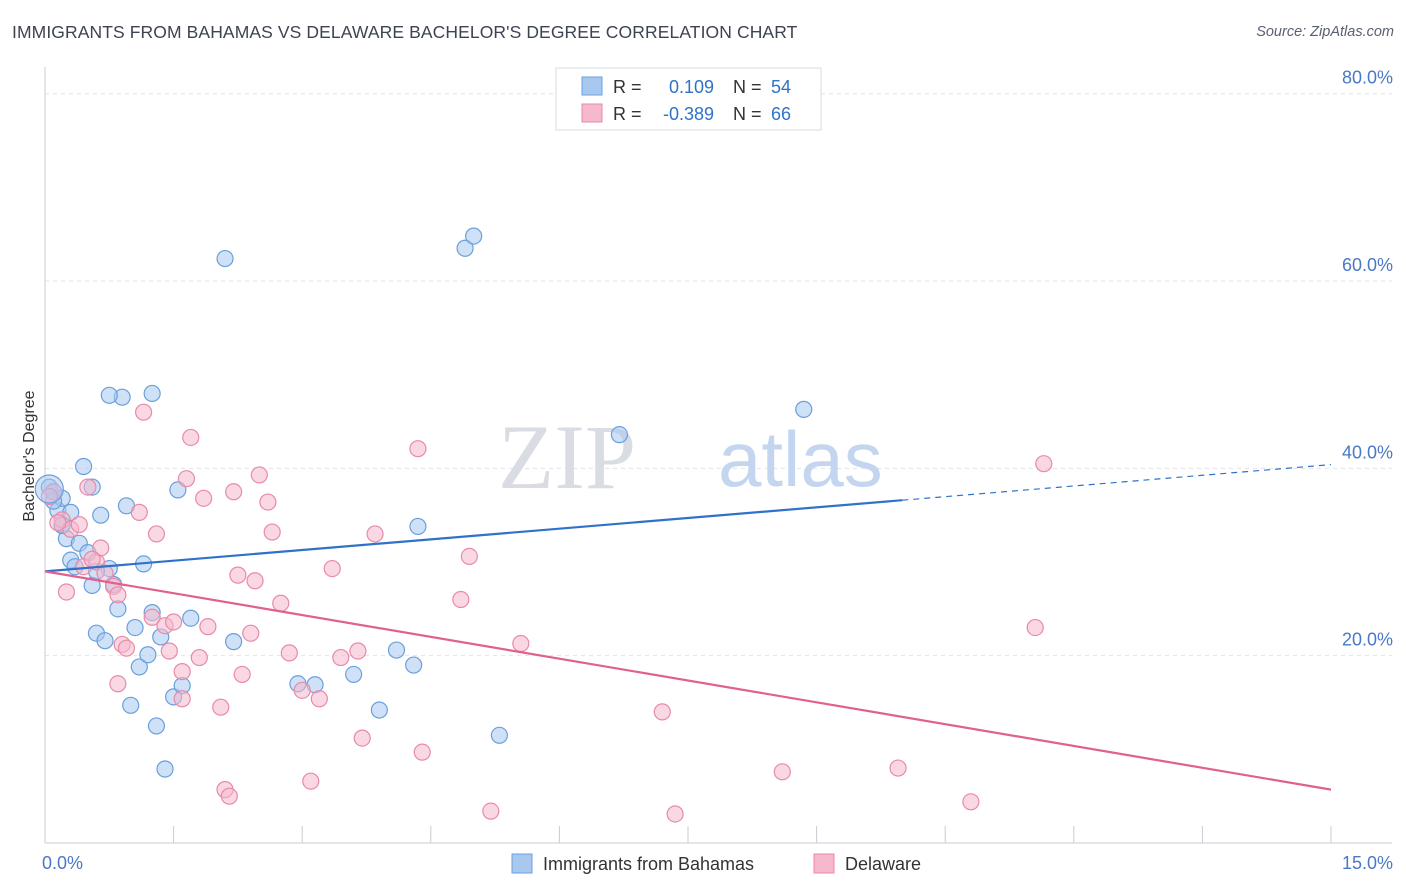  What do you see at coordinates (1117, 482) in the screenshot?
I see `bahamas-trend-extension` at bounding box center [1117, 482].